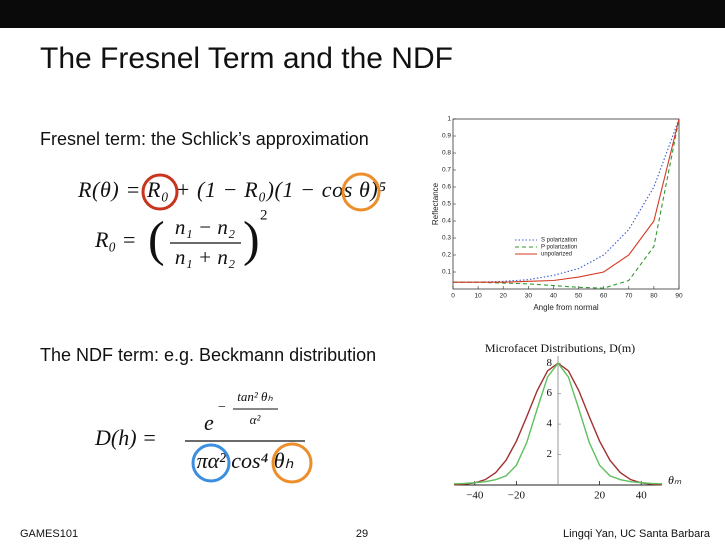  Describe the element at coordinates (208, 355) in the screenshot. I see `ndf-heading: The NDF term: e.g. Beckmann distribution` at that location.